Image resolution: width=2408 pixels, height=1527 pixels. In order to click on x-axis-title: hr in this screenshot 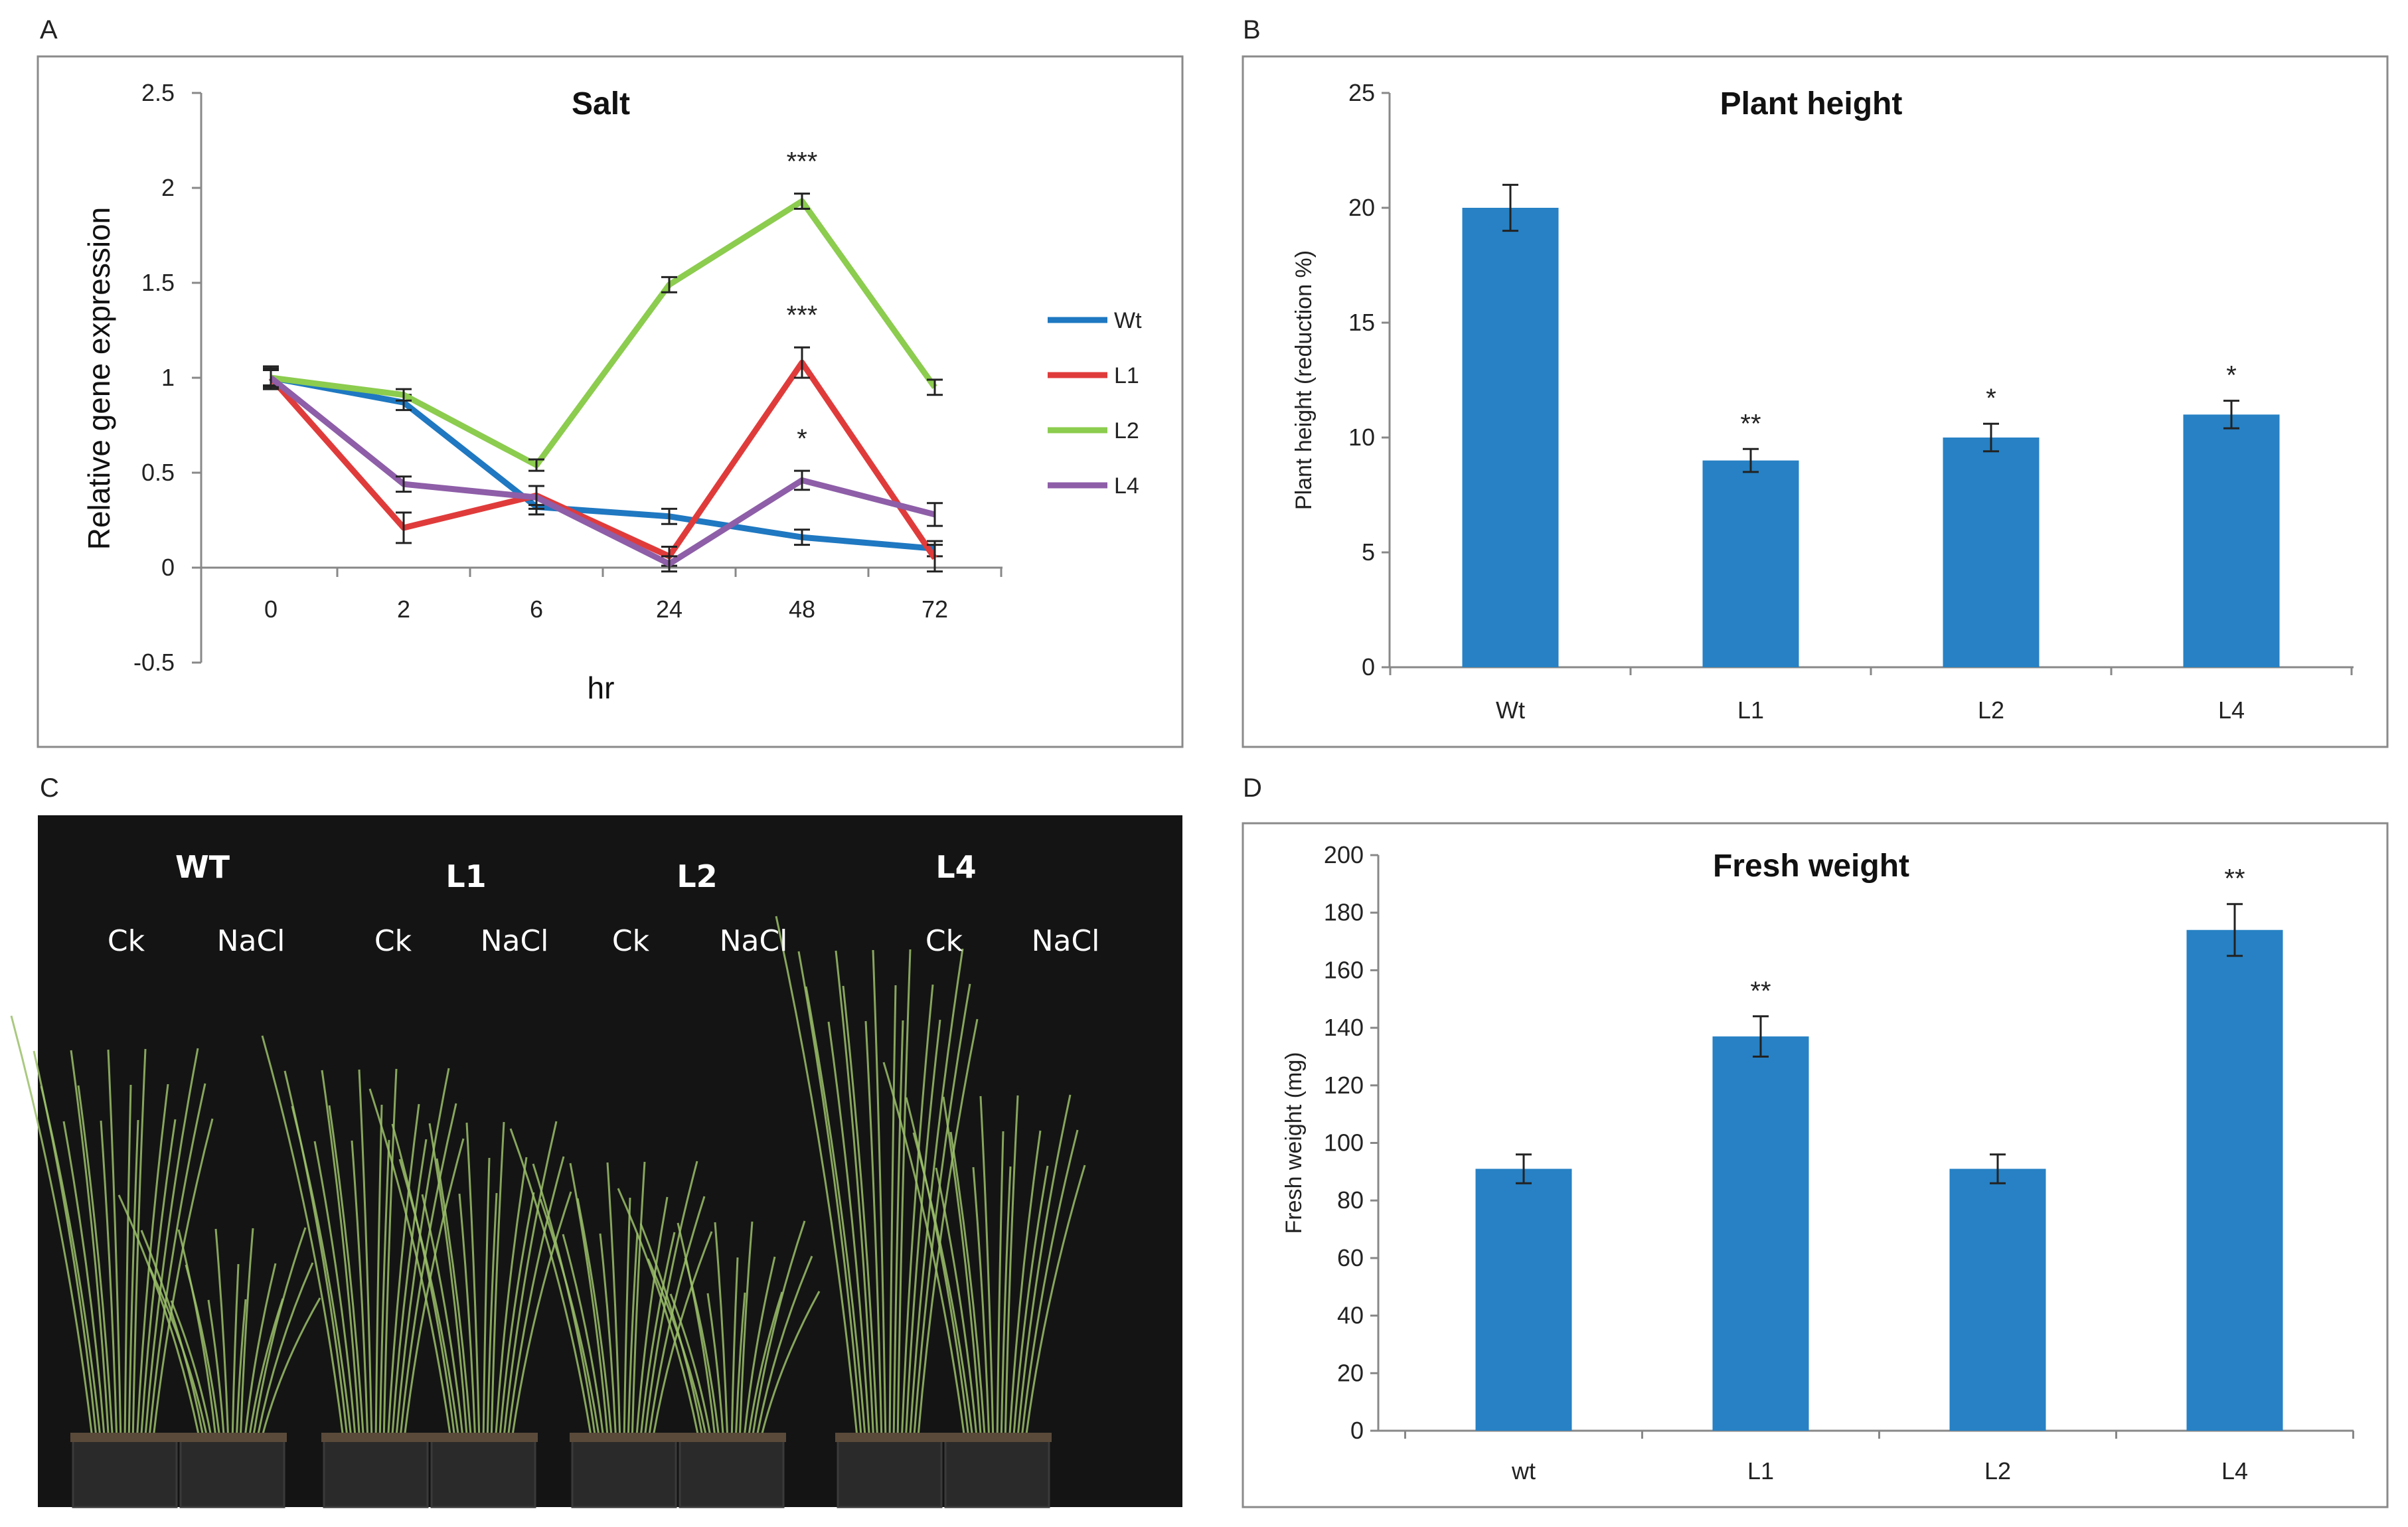, I will do `click(601, 688)`.